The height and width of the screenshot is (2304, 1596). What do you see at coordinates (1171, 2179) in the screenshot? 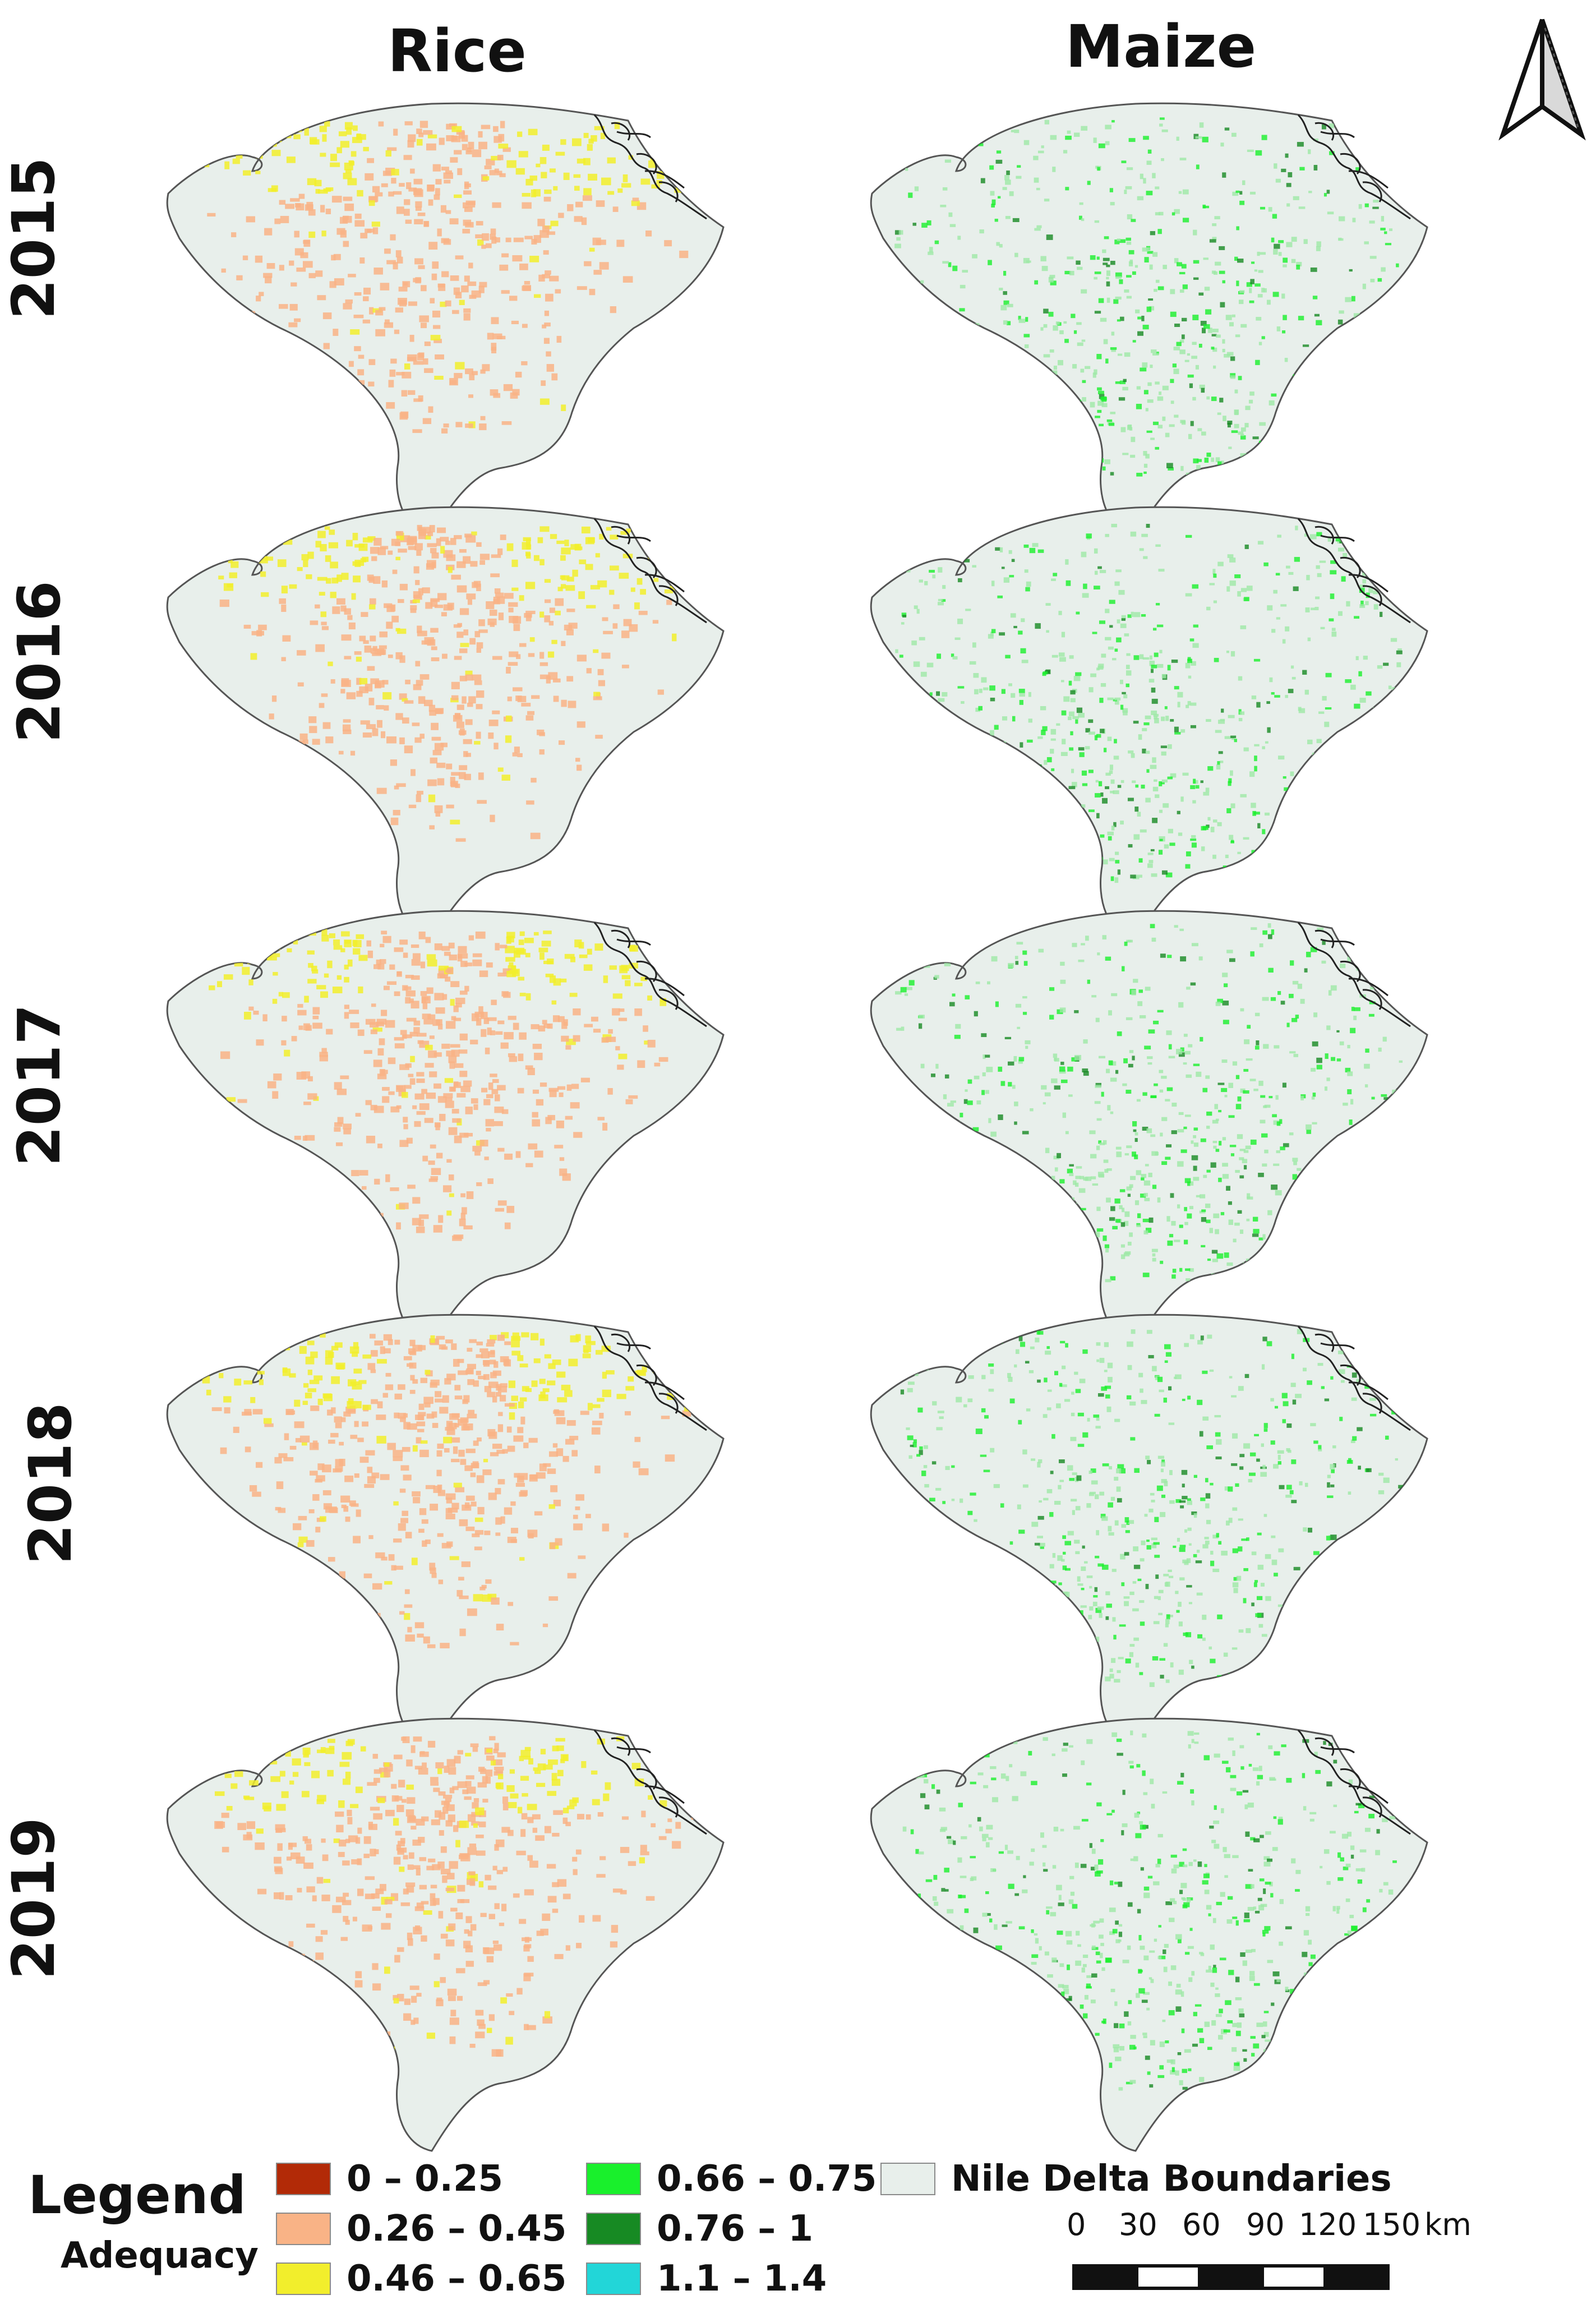
I see `legend-label: Nile Delta Boundaries` at bounding box center [1171, 2179].